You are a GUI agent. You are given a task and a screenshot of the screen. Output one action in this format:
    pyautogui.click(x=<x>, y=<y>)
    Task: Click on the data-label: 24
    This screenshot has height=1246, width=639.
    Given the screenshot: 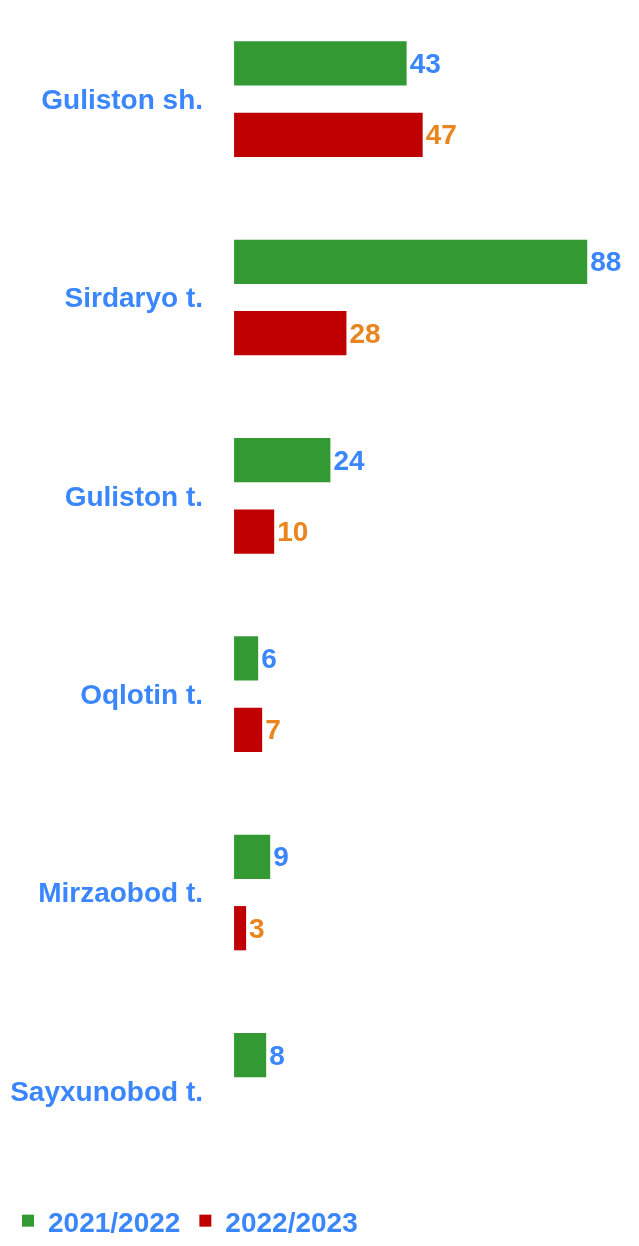 What is the action you would take?
    pyautogui.click(x=349, y=460)
    